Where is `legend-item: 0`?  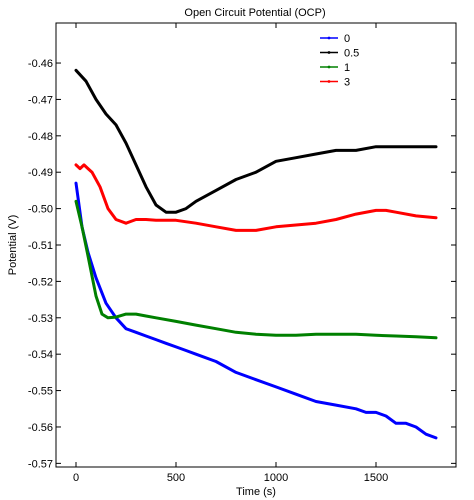
legend-item: 0 is located at coordinates (335, 39).